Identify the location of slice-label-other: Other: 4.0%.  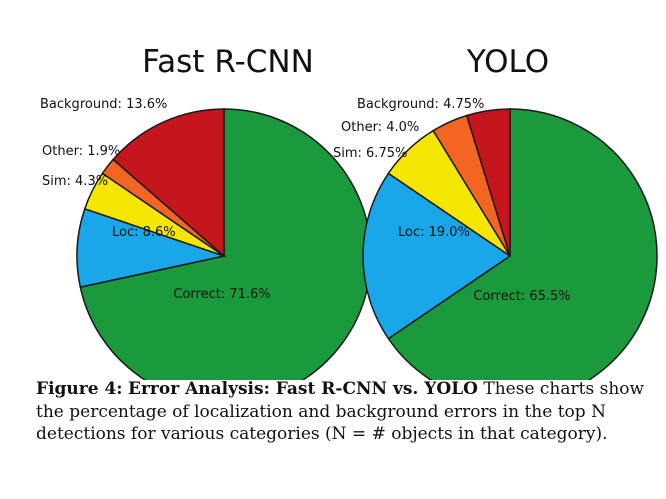
(380, 127).